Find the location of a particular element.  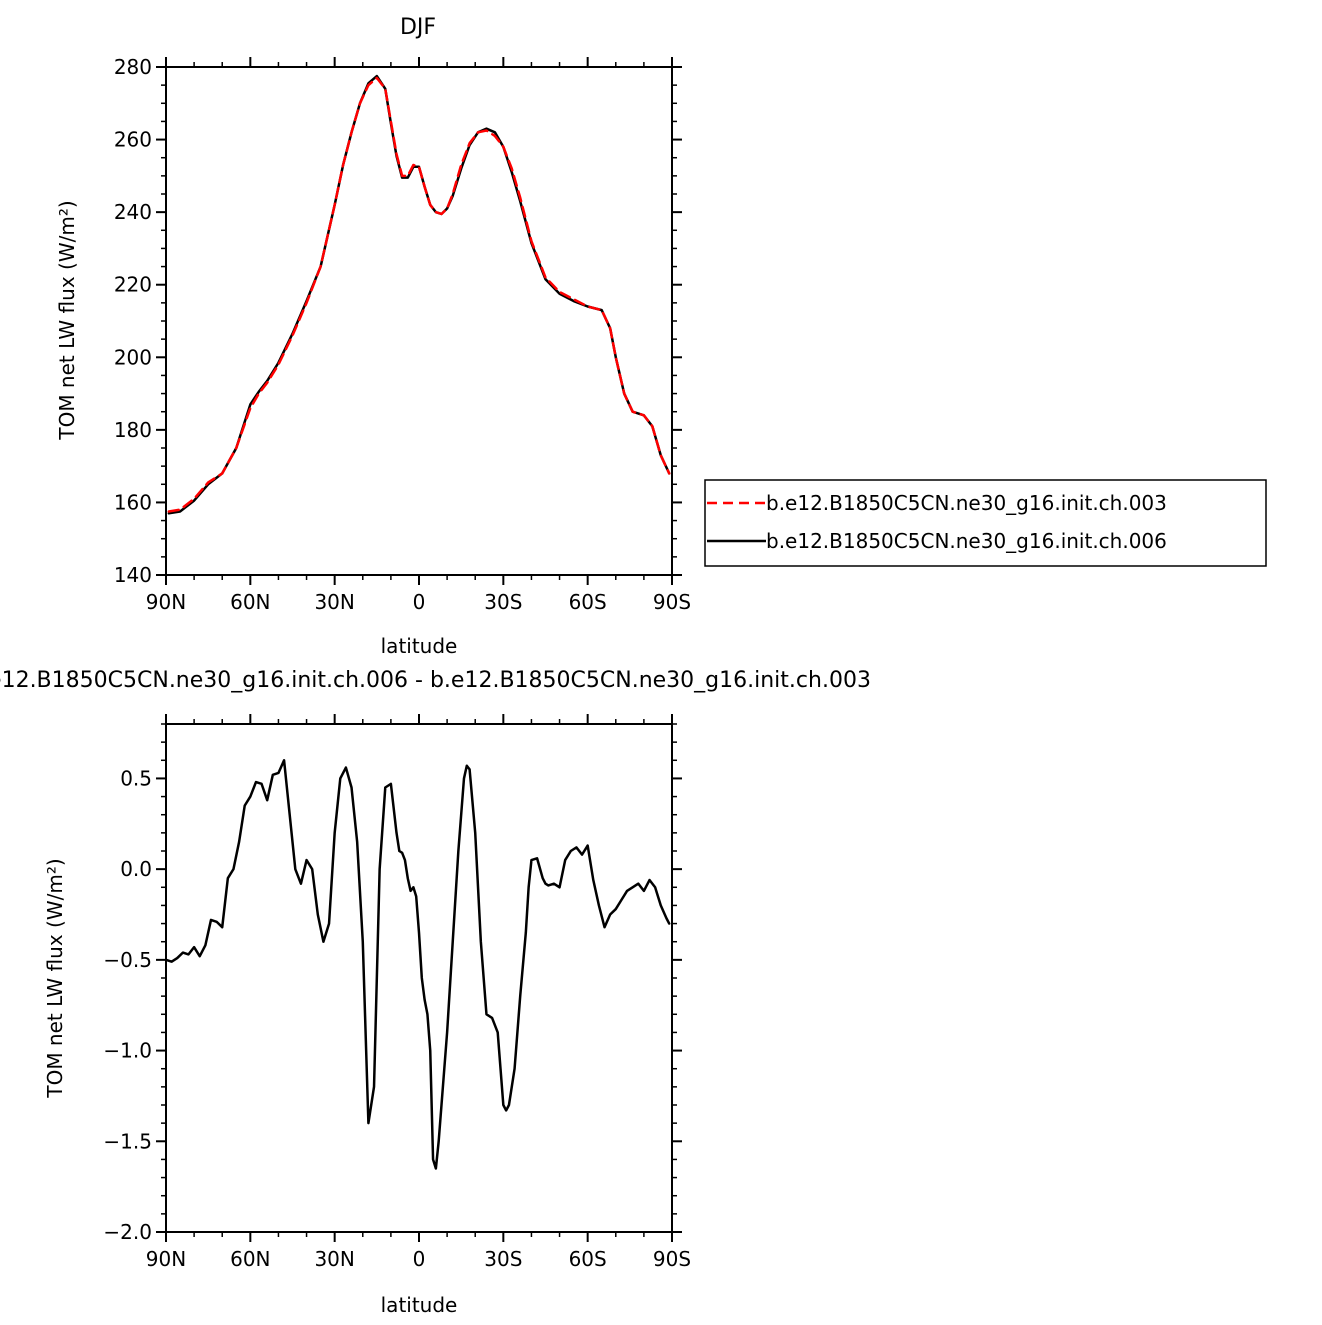

top-y-tick-label: 220 is located at coordinates (133, 285).